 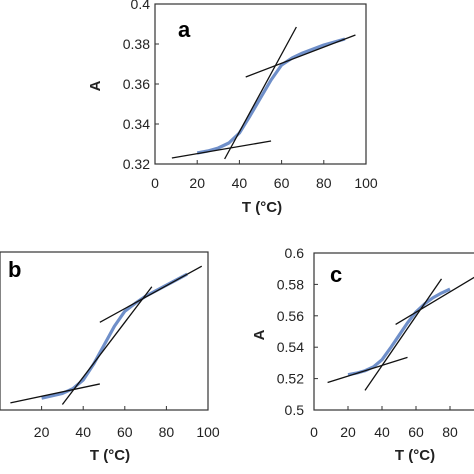 What do you see at coordinates (290, 316) in the screenshot?
I see `y-tick-label: 0.56` at bounding box center [290, 316].